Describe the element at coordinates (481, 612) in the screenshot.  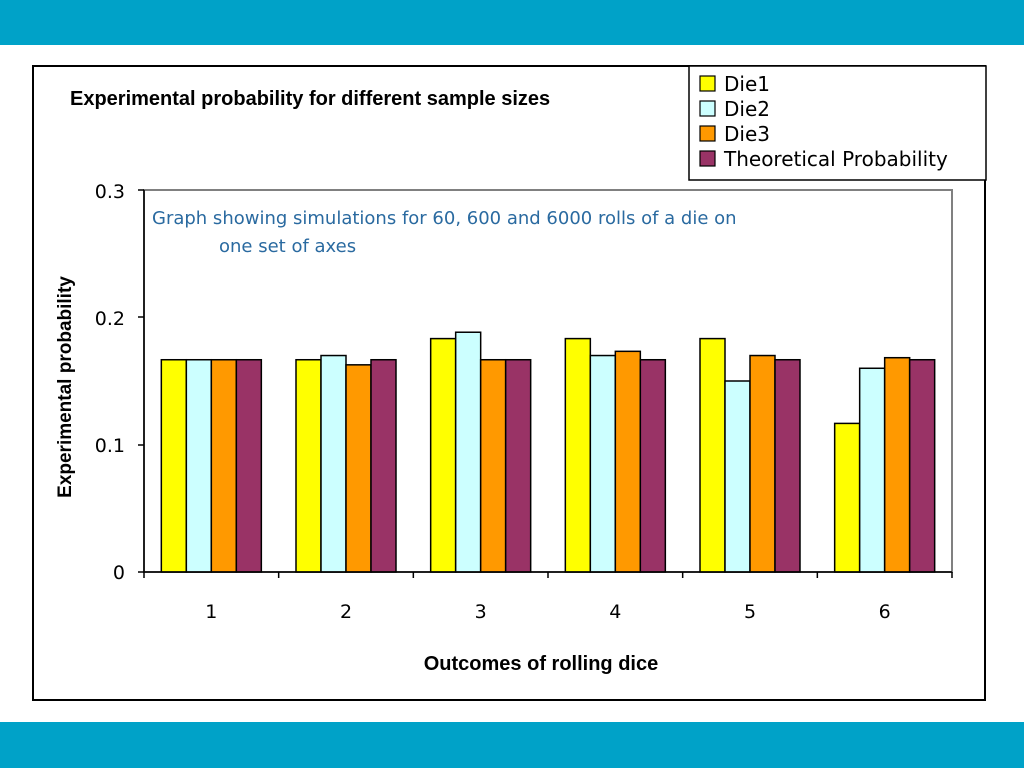
I see `x-tick-label: 3` at that location.